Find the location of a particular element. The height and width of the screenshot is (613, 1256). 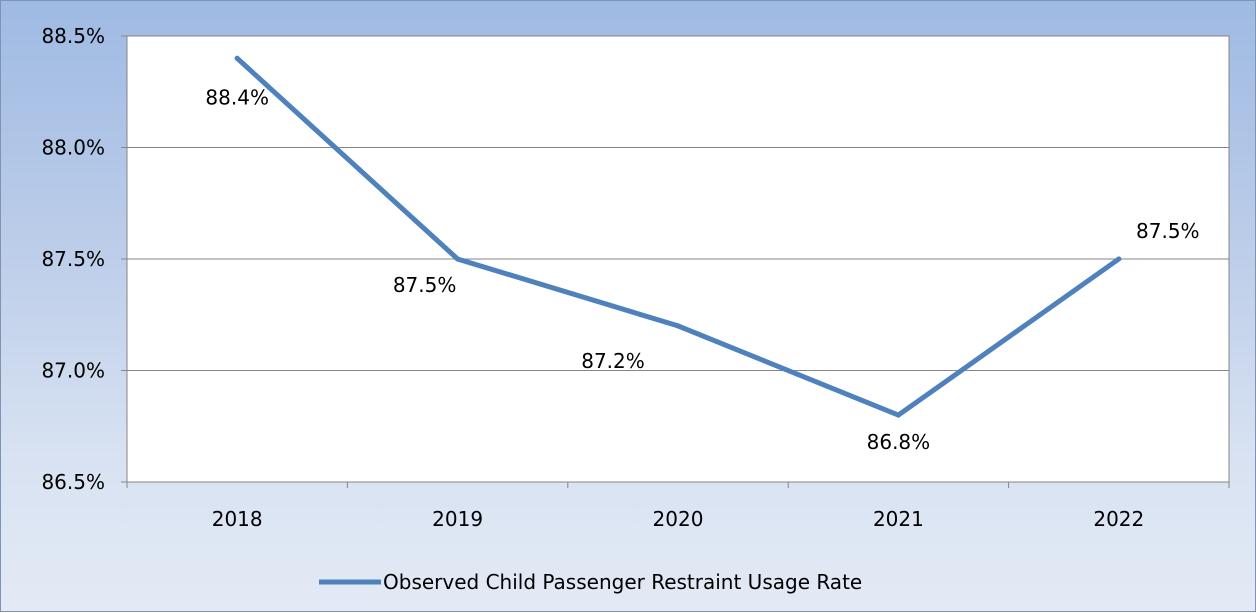

y-tick-label: 88.5% is located at coordinates (73, 36).